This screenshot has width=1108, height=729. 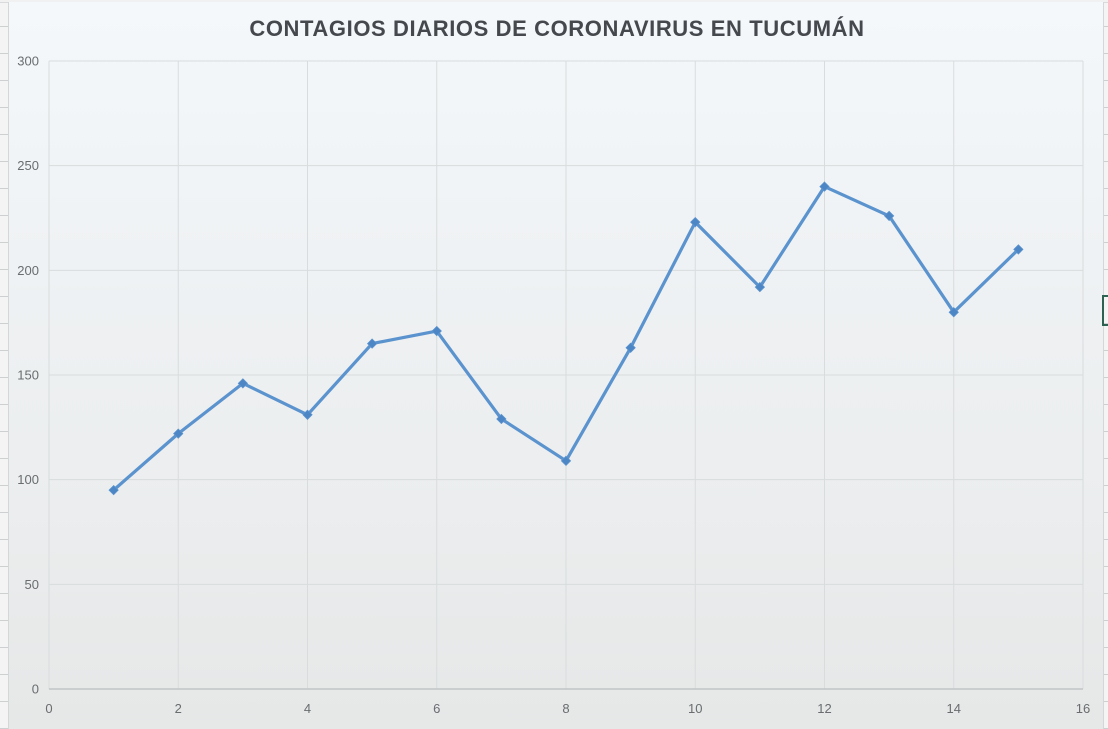 What do you see at coordinates (28, 479) in the screenshot?
I see `y-tick-label: 100` at bounding box center [28, 479].